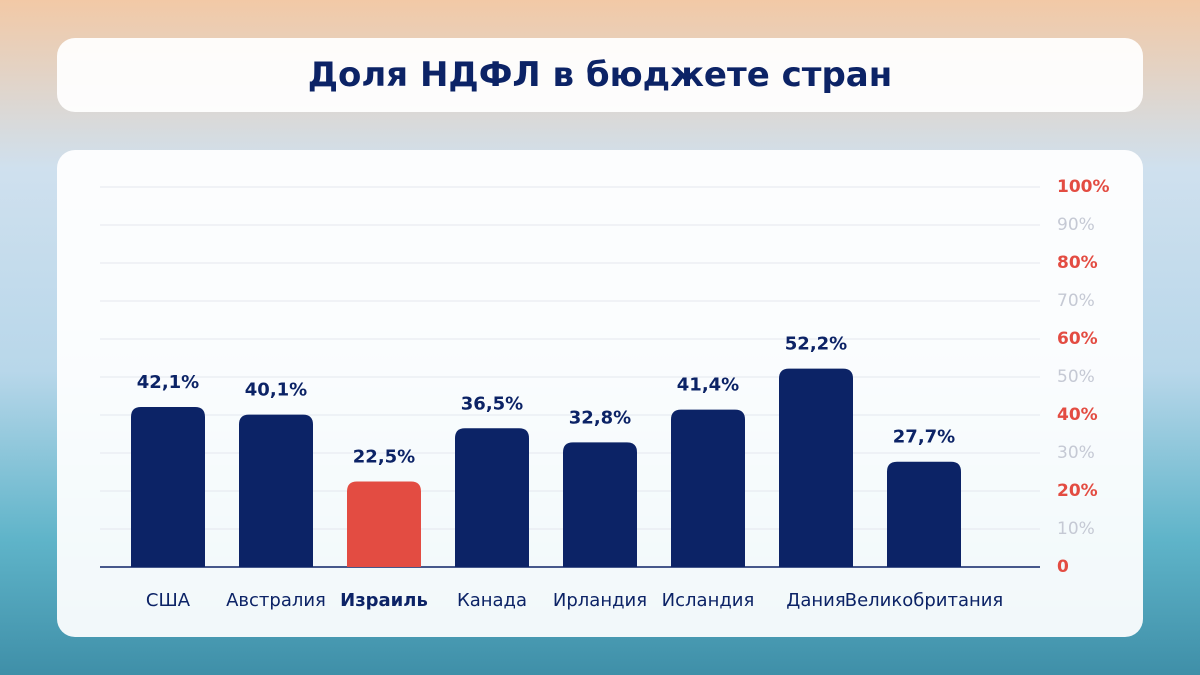  I want to click on y-tick-label: 60%, so click(1077, 339).